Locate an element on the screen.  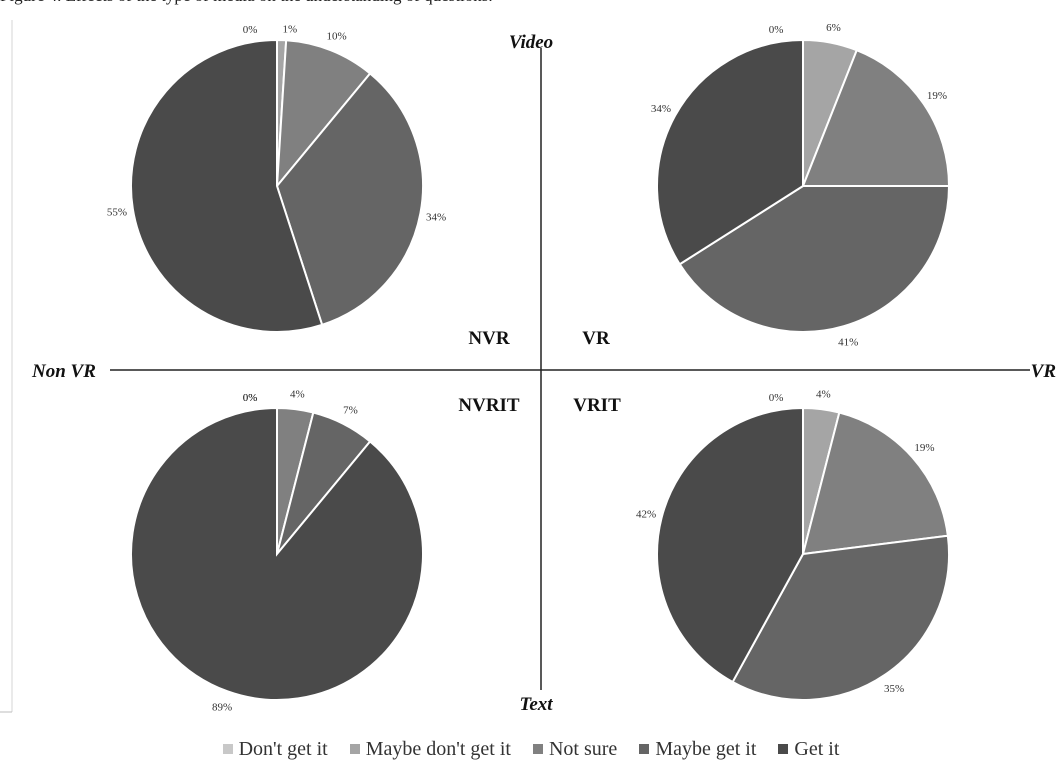
axis-left-label: Non VR is located at coordinates (63, 371).